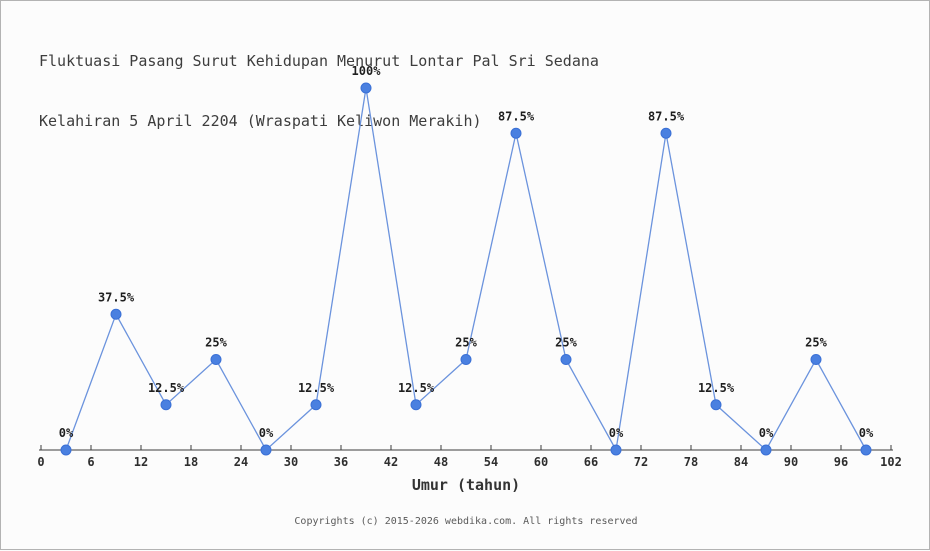 The width and height of the screenshot is (930, 551). Describe the element at coordinates (191, 462) in the screenshot. I see `x-axis-tick-label: 18` at that location.